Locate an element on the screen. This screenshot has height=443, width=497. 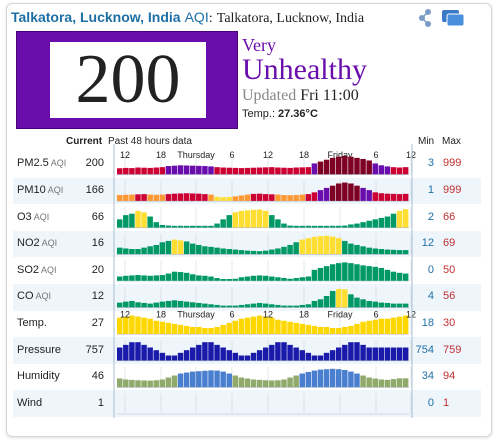
min-value: 18 is located at coordinates (427, 322).